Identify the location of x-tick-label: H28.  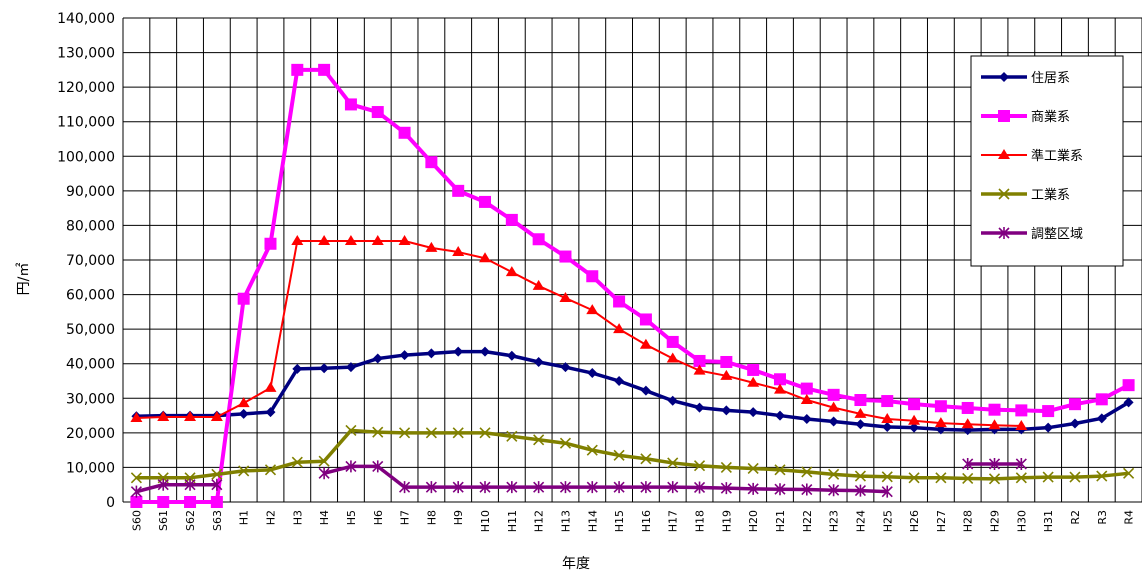
(968, 521).